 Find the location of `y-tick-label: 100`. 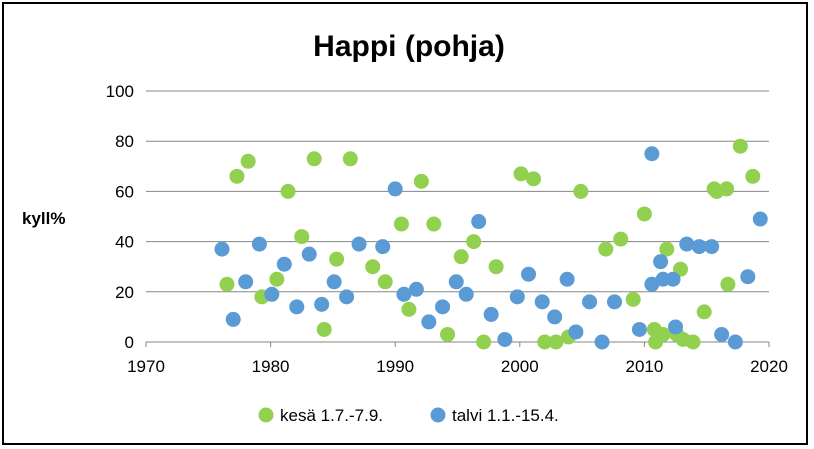

y-tick-label: 100 is located at coordinates (120, 91).